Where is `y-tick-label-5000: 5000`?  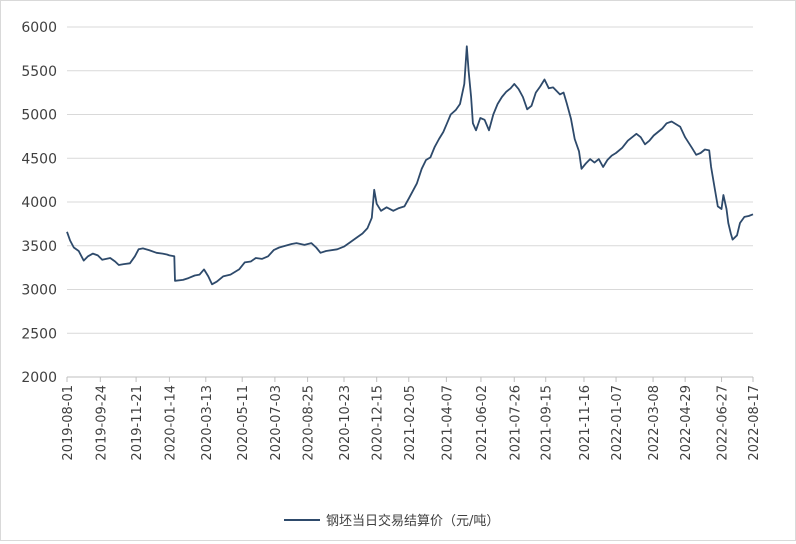
y-tick-label-5000: 5000 is located at coordinates (39, 116).